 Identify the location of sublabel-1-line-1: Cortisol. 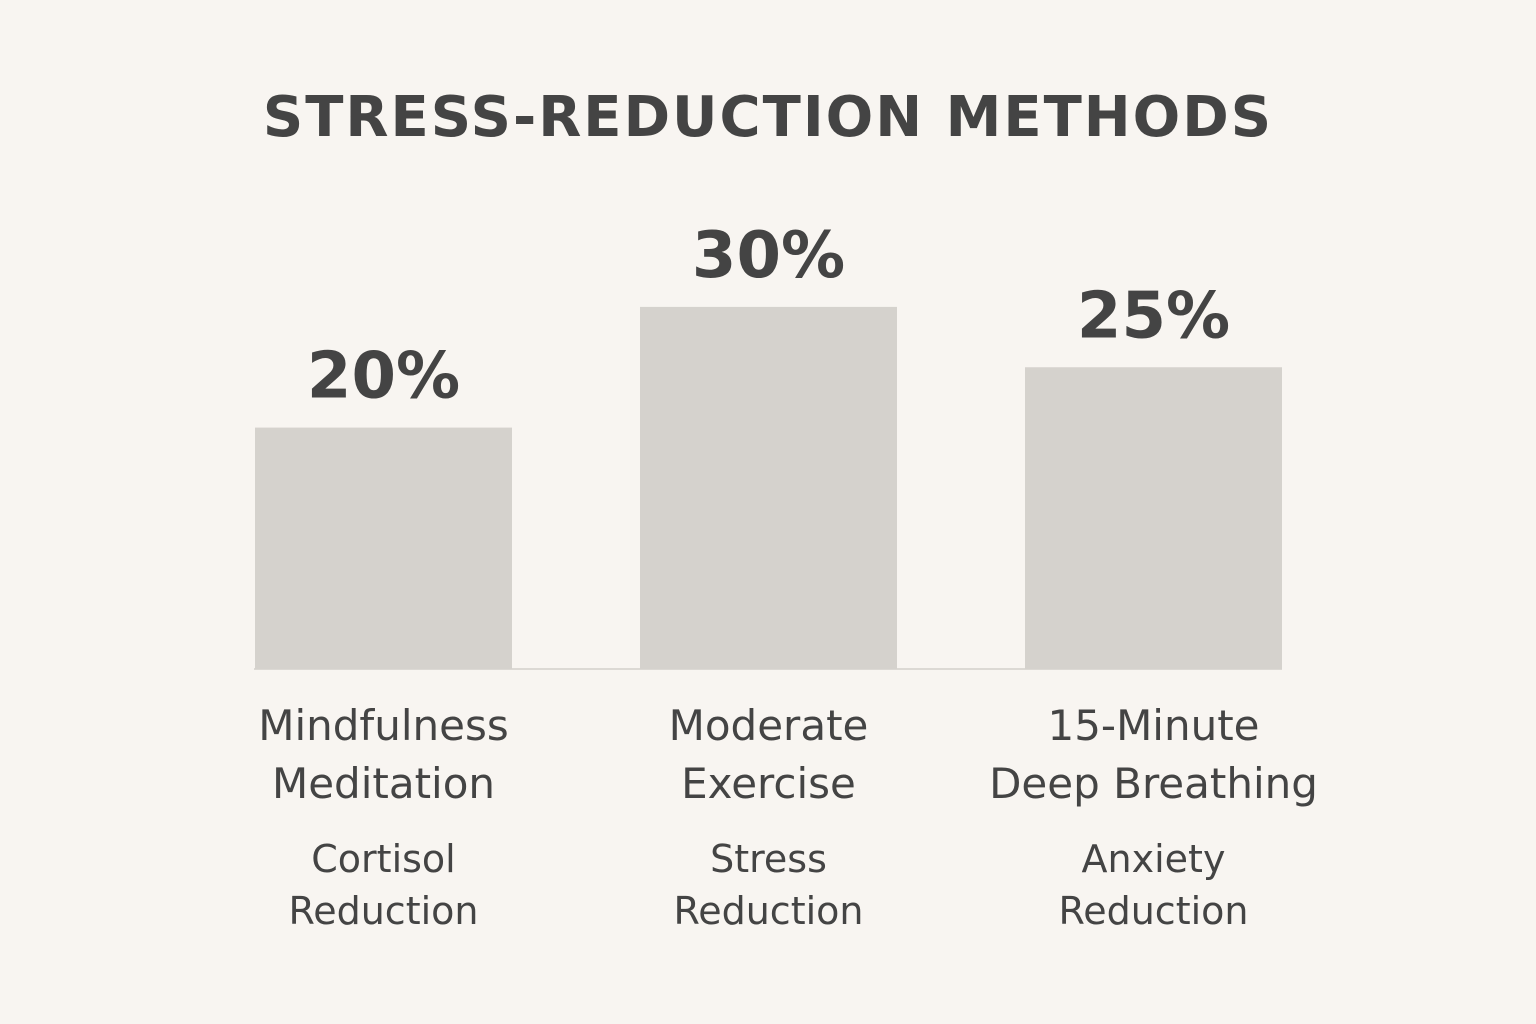
(383, 859).